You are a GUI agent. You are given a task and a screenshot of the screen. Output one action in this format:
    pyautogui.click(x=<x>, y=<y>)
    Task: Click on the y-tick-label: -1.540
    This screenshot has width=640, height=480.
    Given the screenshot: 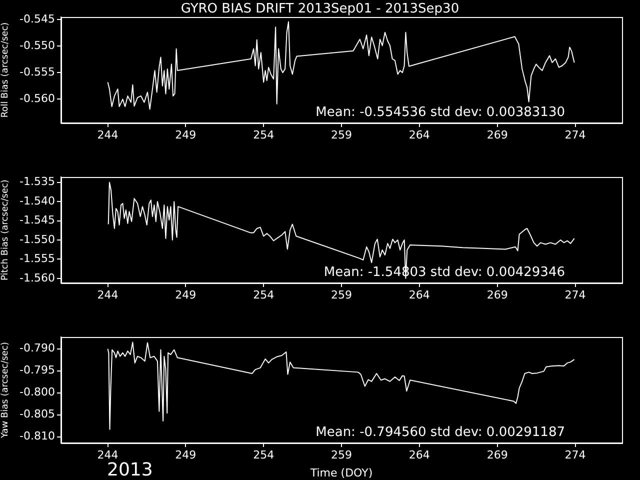 What is the action you would take?
    pyautogui.click(x=37, y=201)
    